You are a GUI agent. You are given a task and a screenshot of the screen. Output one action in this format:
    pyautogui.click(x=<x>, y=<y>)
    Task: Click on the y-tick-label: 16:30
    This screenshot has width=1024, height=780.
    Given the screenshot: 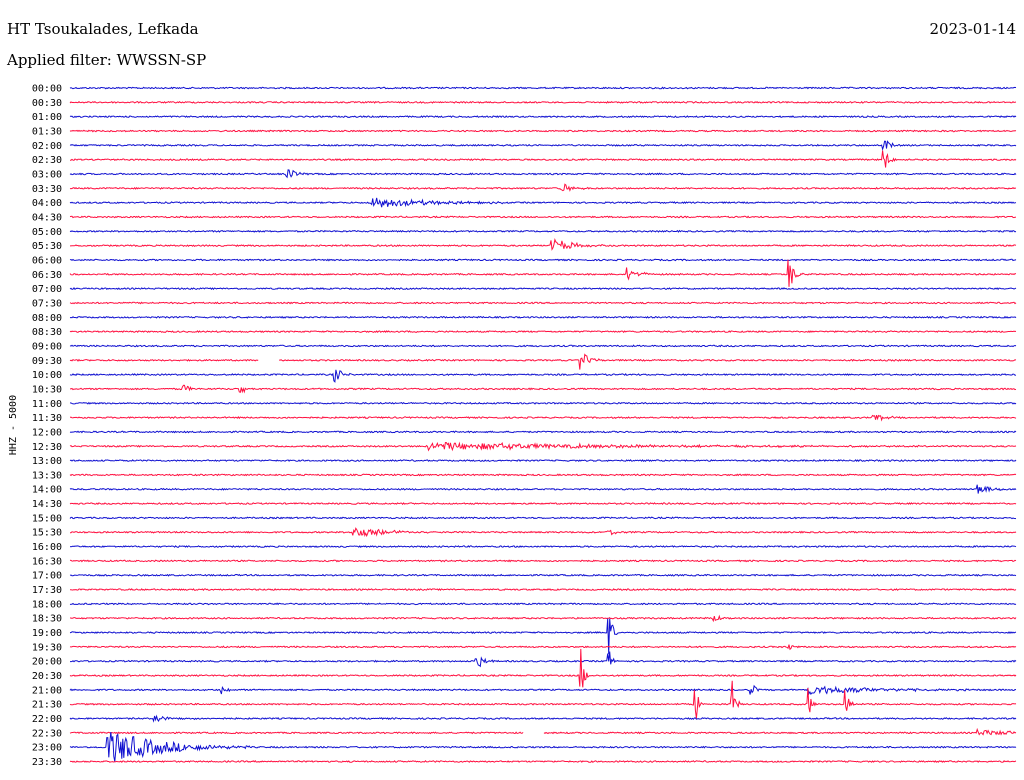 What is the action you would take?
    pyautogui.click(x=47, y=561)
    